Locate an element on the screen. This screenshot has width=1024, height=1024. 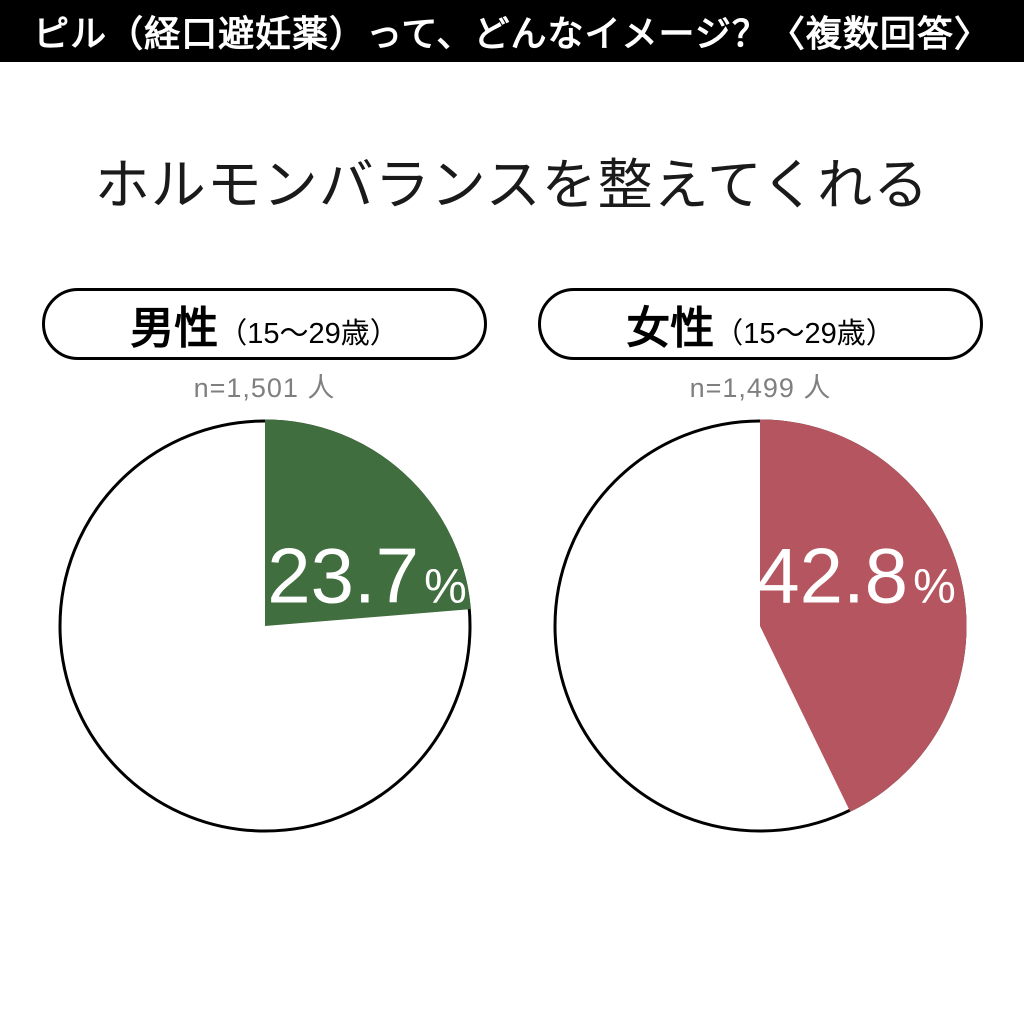
group-label-pill-male: 男性（15～29歳） is located at coordinates (264, 324).